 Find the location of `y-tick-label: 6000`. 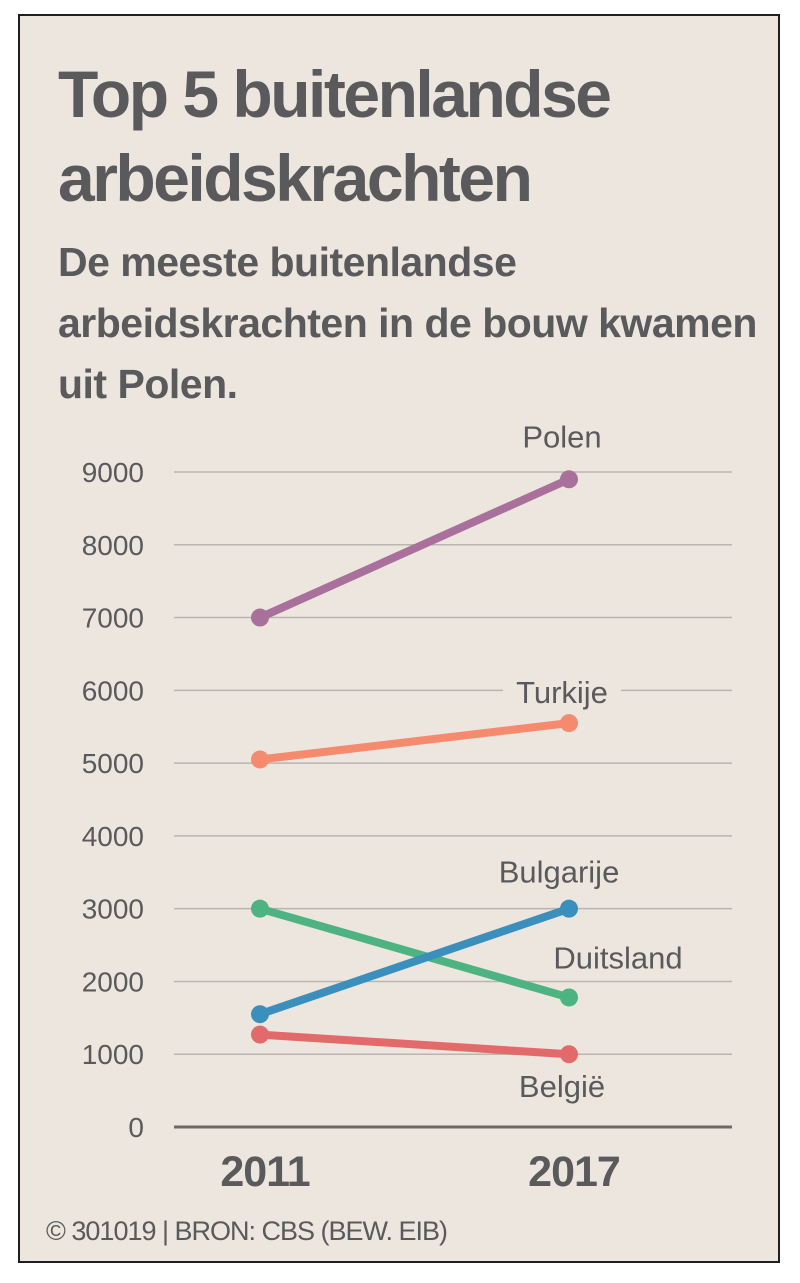

y-tick-label: 6000 is located at coordinates (113, 690).